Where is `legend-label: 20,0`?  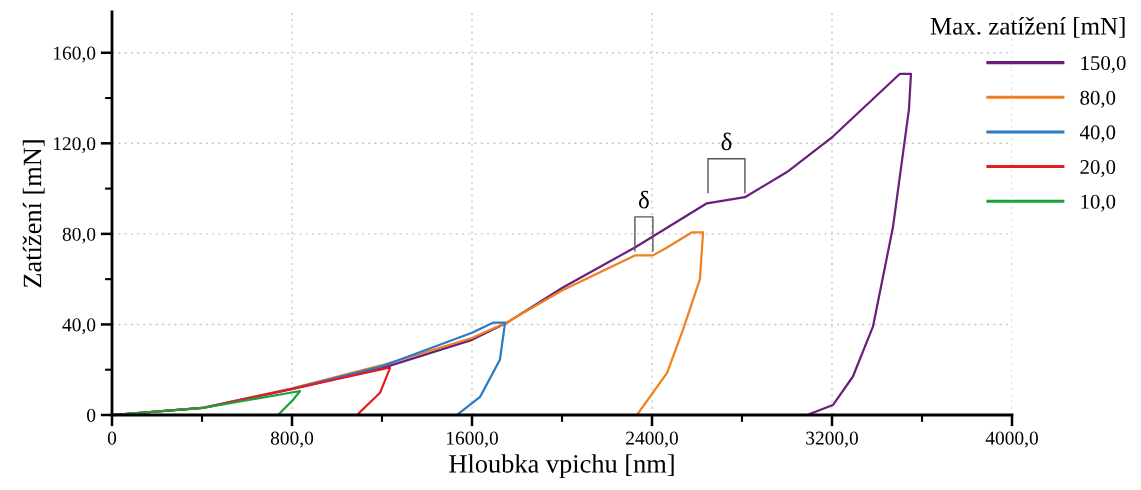 legend-label: 20,0 is located at coordinates (1098, 168).